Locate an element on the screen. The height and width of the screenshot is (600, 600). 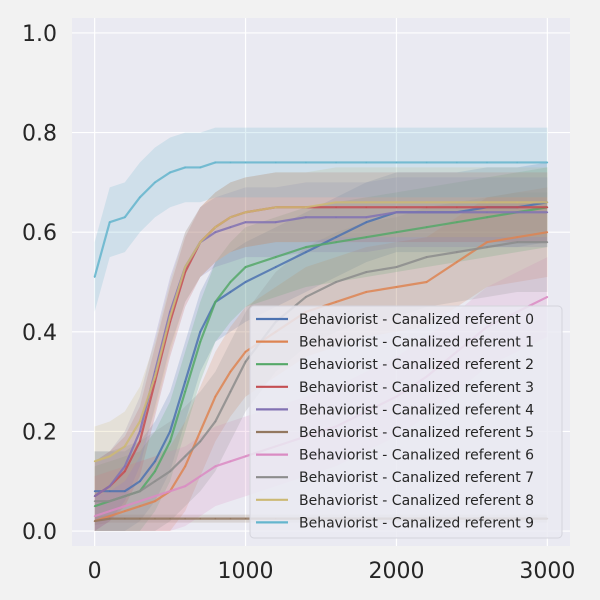
legend-label-0: Behaviorist - Canalized referent 0 is located at coordinates (416, 320).